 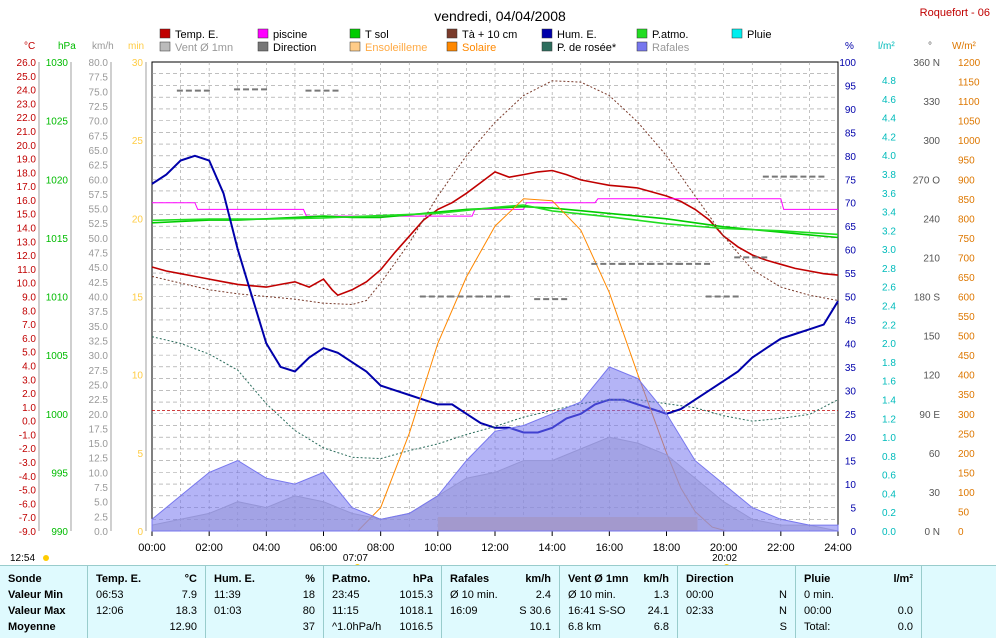 I want to click on table-cell: Direction, so click(x=710, y=579).